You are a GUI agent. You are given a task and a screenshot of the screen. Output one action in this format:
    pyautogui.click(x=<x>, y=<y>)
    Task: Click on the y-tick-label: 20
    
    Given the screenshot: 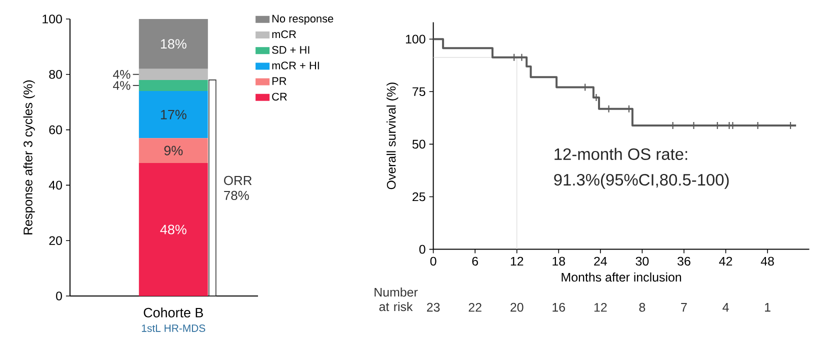 What is the action you would take?
    pyautogui.click(x=55, y=241)
    